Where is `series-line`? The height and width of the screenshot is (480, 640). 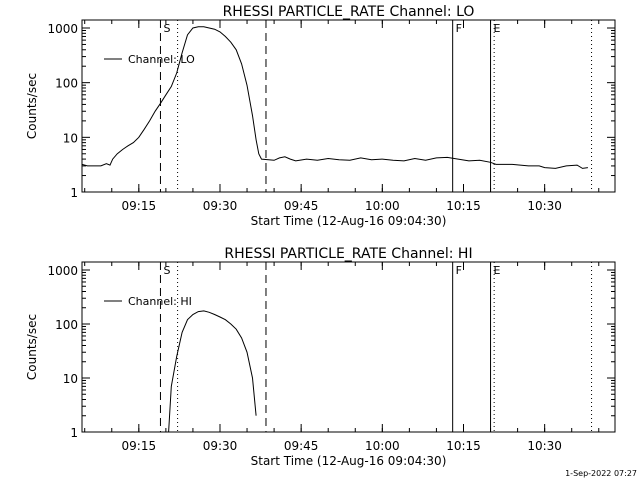 series-line is located at coordinates (212, 371).